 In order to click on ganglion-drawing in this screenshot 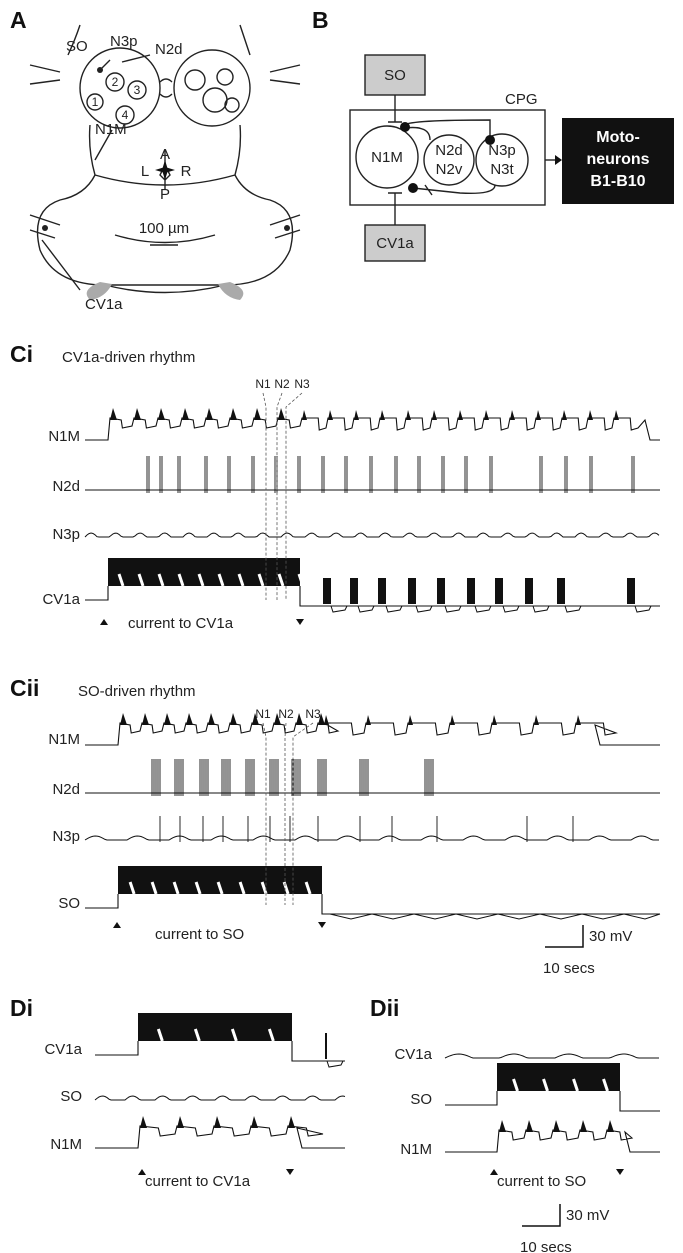, I will do `click(165, 162)`.